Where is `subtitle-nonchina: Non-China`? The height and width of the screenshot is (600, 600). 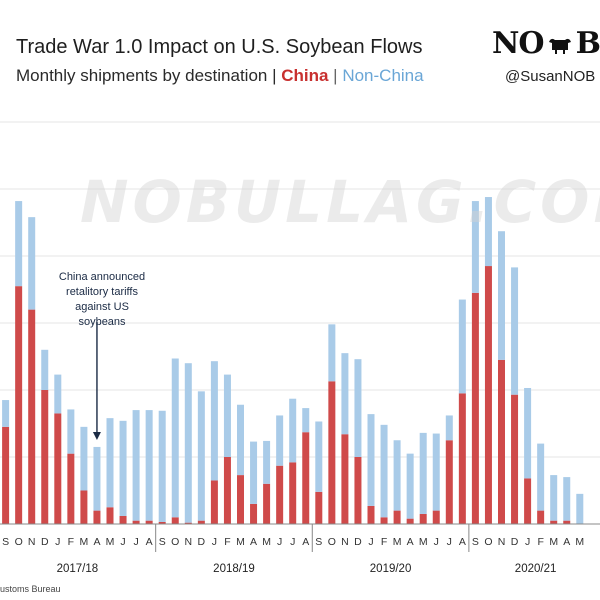 subtitle-nonchina: Non-China is located at coordinates (383, 75).